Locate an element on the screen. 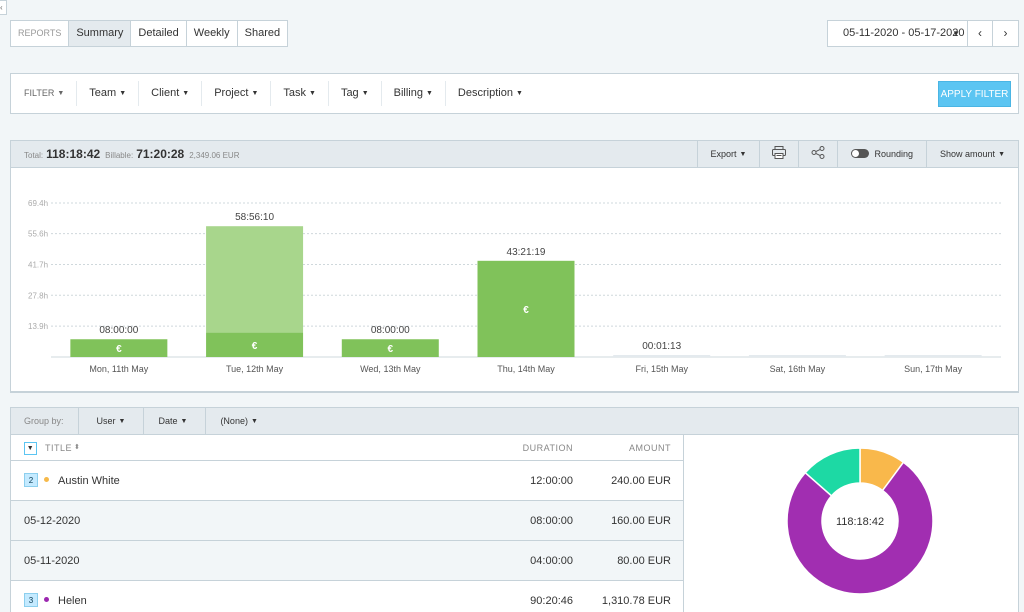  filter-task-label: Task is located at coordinates (294, 93).